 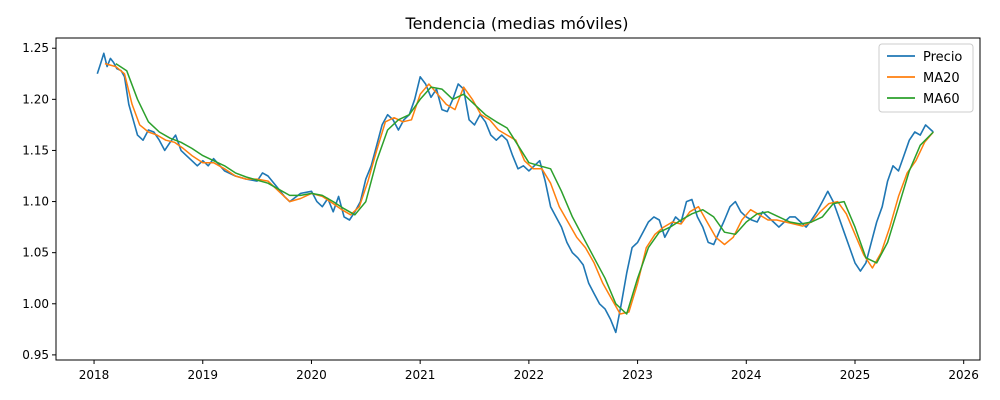 I want to click on x-tick-label: 2026, so click(x=963, y=375).